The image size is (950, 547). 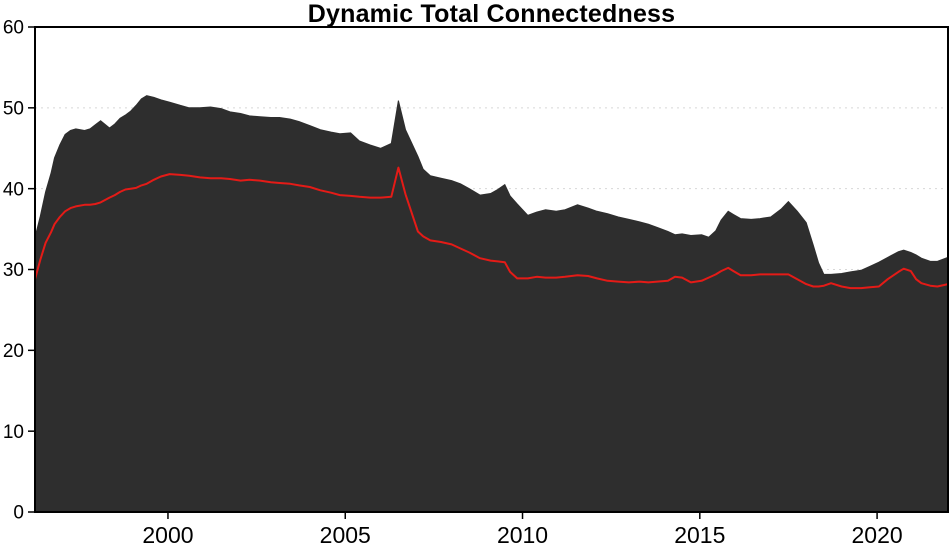 I want to click on y-tick-label: 20, so click(x=13, y=351).